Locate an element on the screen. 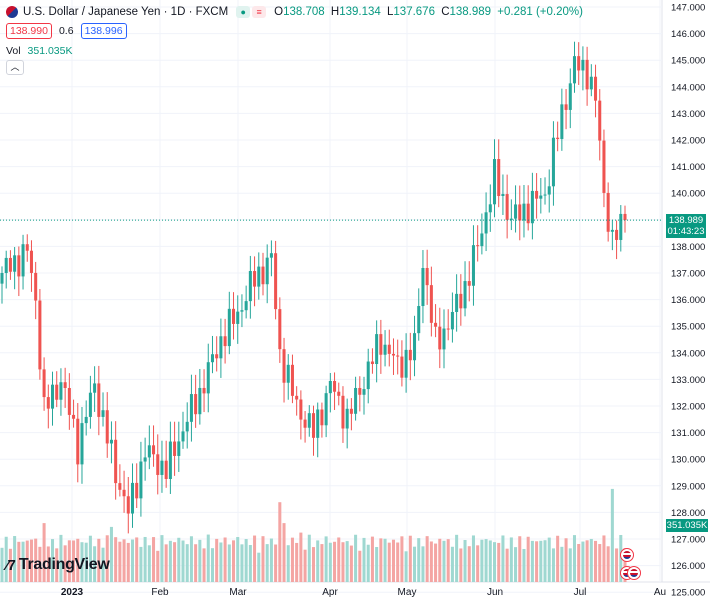 This screenshot has width=710, height=600. menu-icon: ≡ is located at coordinates (259, 12).